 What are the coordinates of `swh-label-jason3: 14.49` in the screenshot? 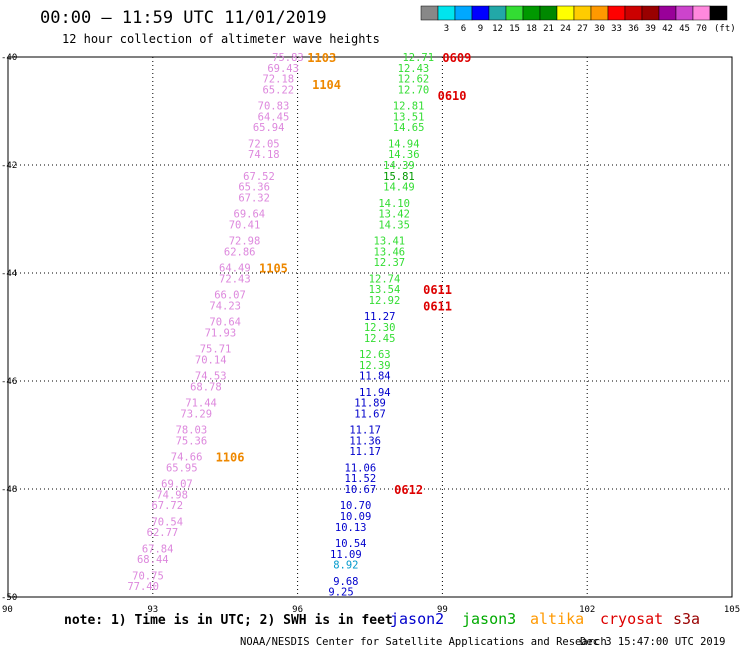 It's located at (399, 188).